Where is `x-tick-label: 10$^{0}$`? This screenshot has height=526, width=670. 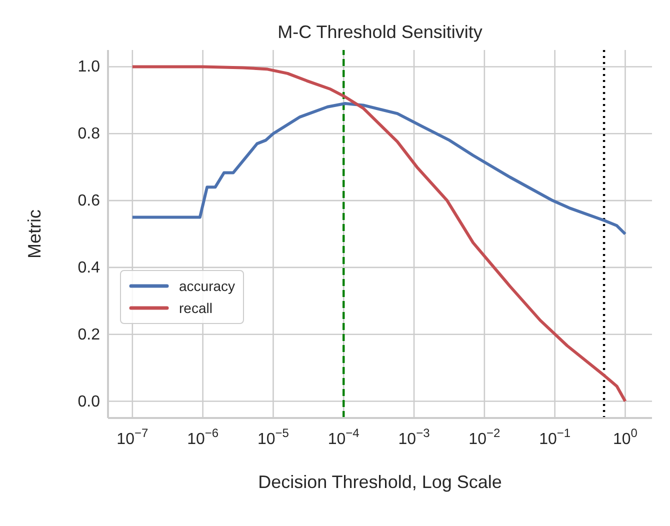
x-tick-label: 10$^{0}$ is located at coordinates (625, 437).